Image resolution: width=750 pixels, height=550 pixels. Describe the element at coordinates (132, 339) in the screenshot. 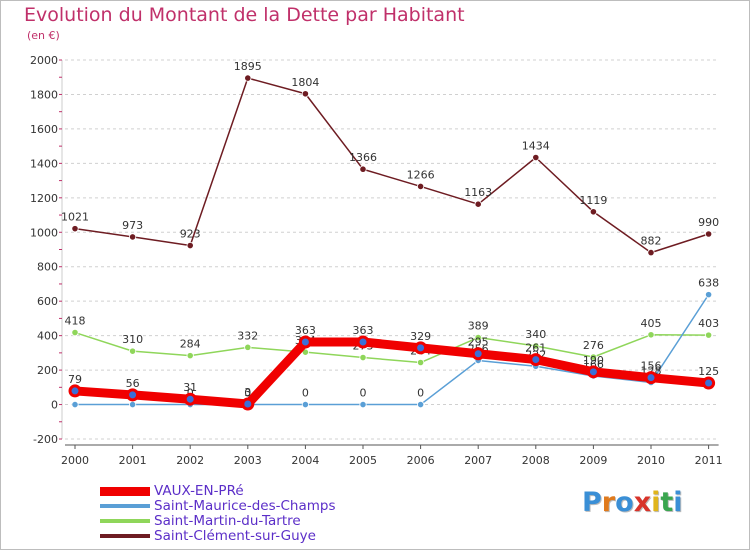

I see `data-label: 310` at that location.